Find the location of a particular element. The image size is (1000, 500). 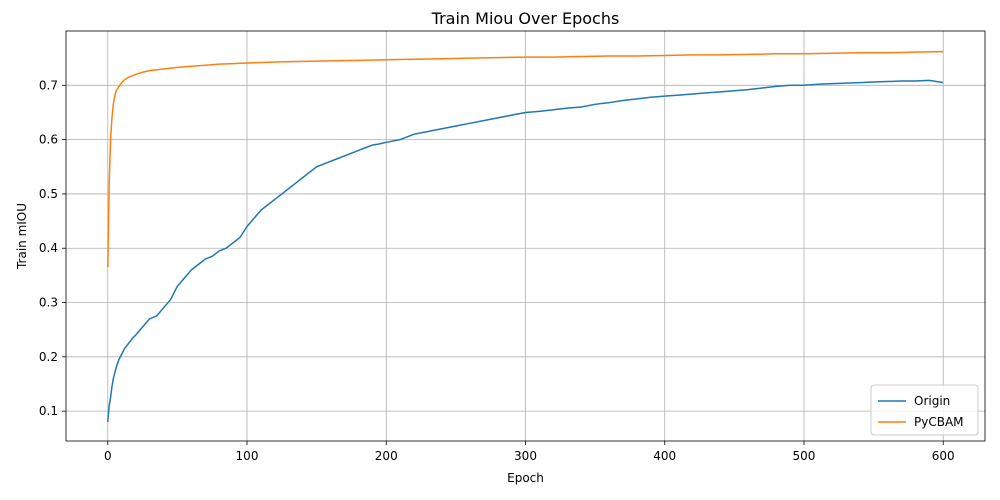

y-tick-label: 0.2 is located at coordinates (48, 357).